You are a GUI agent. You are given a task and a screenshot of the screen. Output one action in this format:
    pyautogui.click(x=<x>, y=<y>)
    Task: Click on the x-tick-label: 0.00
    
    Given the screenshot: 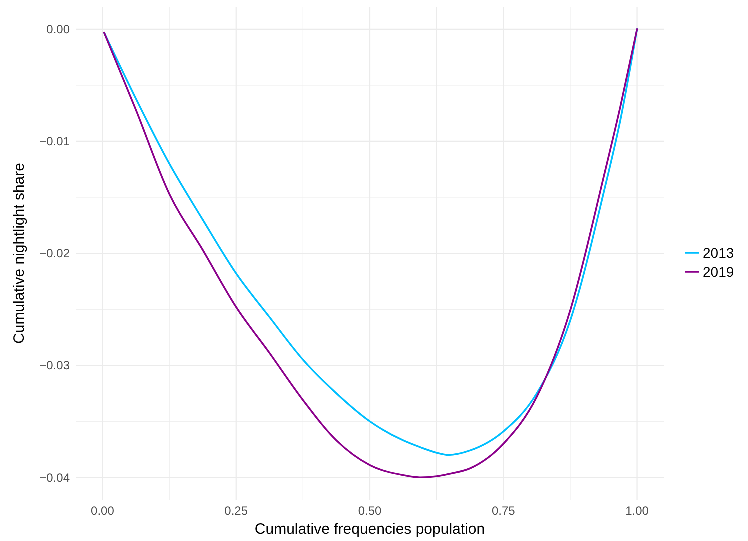 What is the action you would take?
    pyautogui.click(x=103, y=511)
    